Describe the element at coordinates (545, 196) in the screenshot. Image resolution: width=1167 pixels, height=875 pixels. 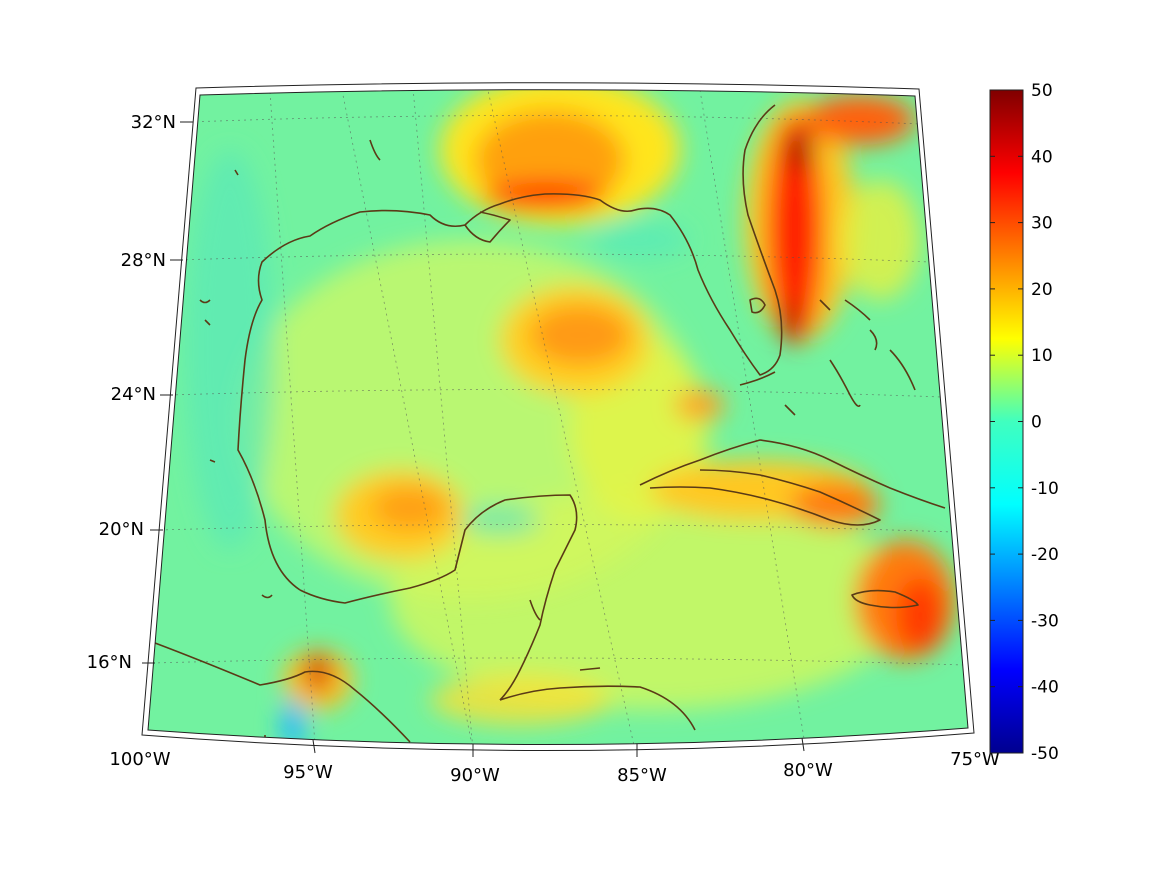
I see `north-red-core` at that location.